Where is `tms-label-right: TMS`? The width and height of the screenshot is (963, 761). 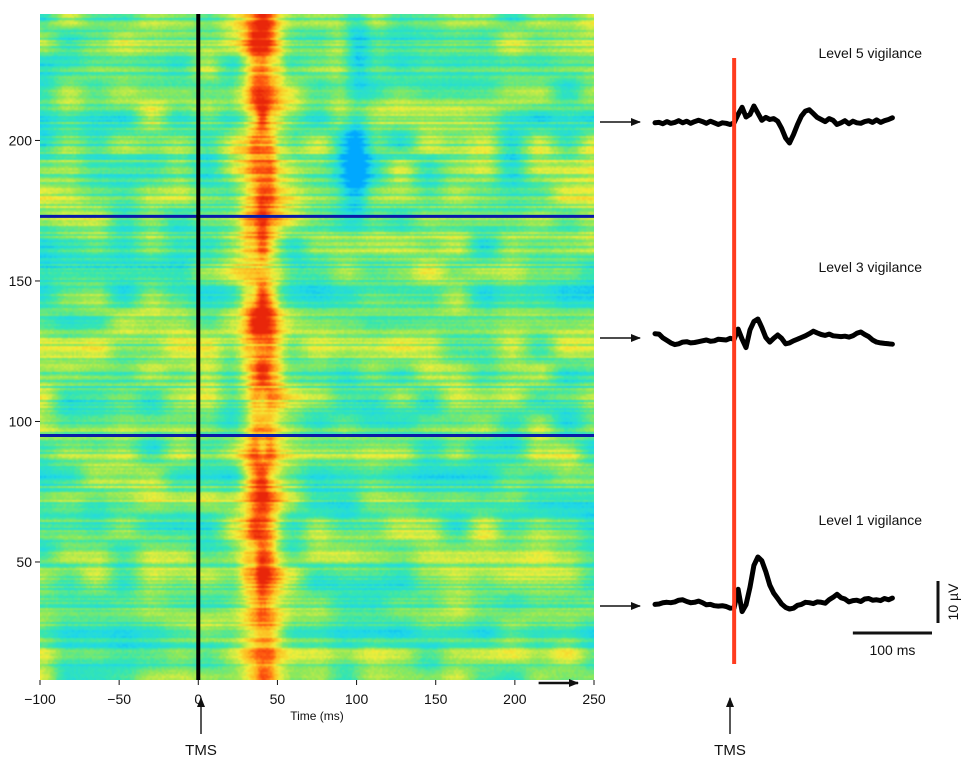
tms-label-right: TMS is located at coordinates (730, 750).